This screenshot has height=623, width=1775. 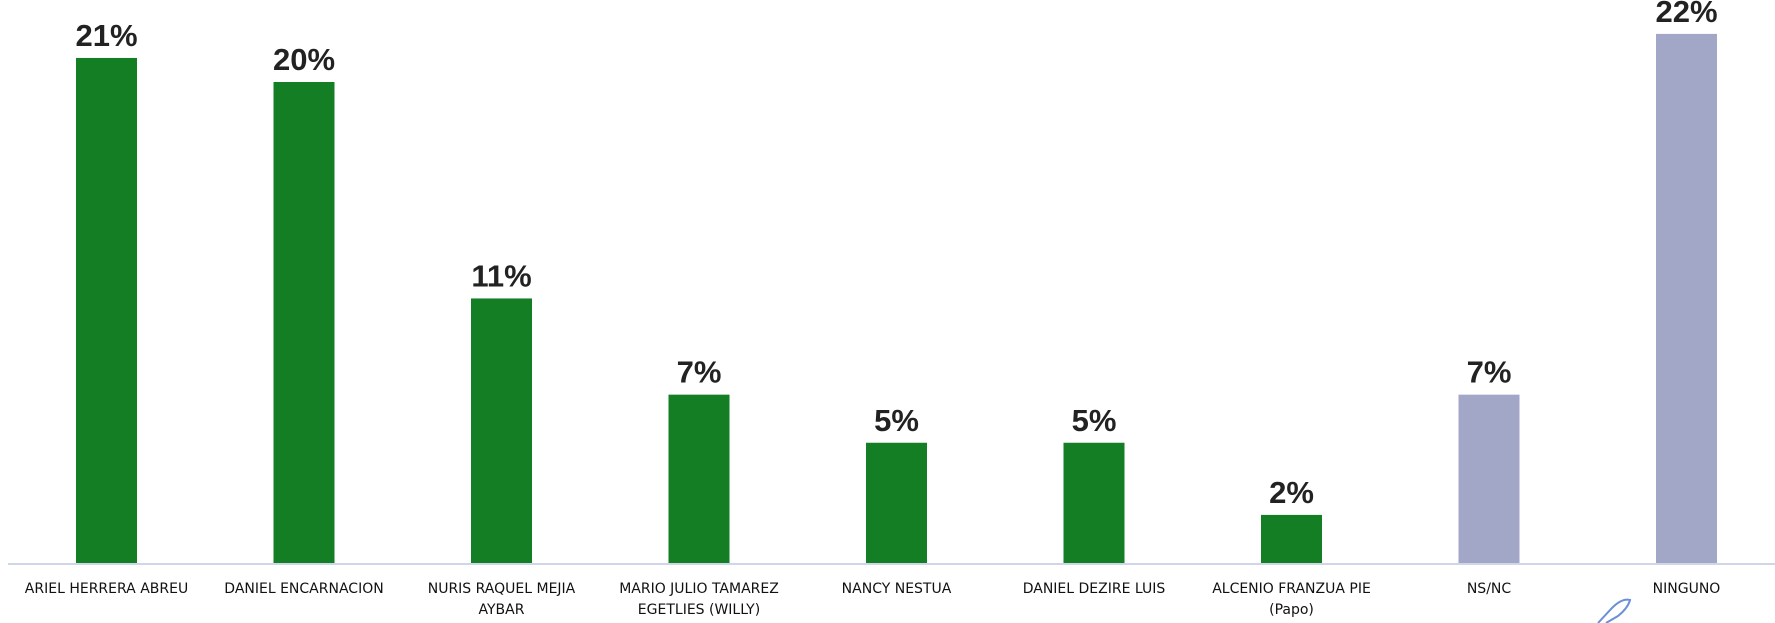 I want to click on category-label-3-line-2: AYBAR, so click(x=502, y=610).